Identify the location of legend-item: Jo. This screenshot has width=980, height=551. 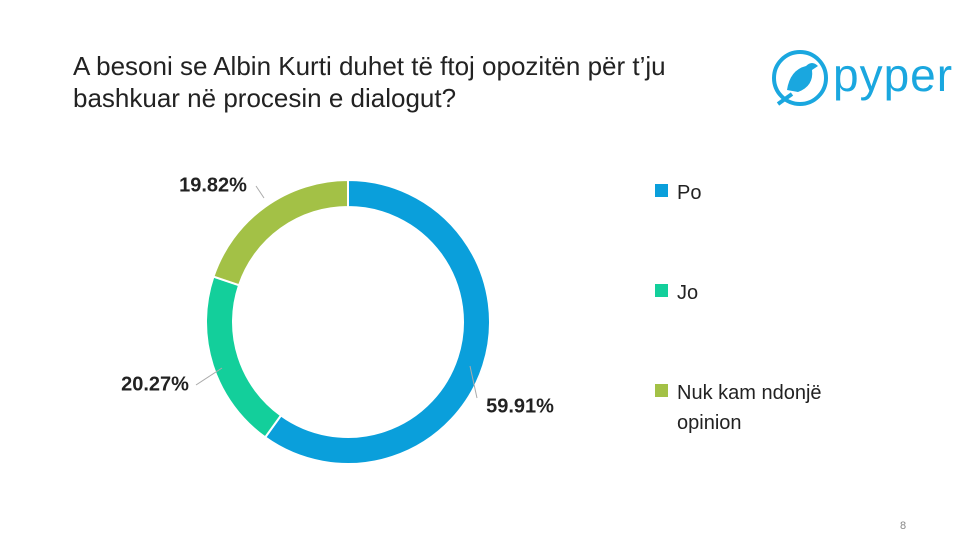
(761, 293).